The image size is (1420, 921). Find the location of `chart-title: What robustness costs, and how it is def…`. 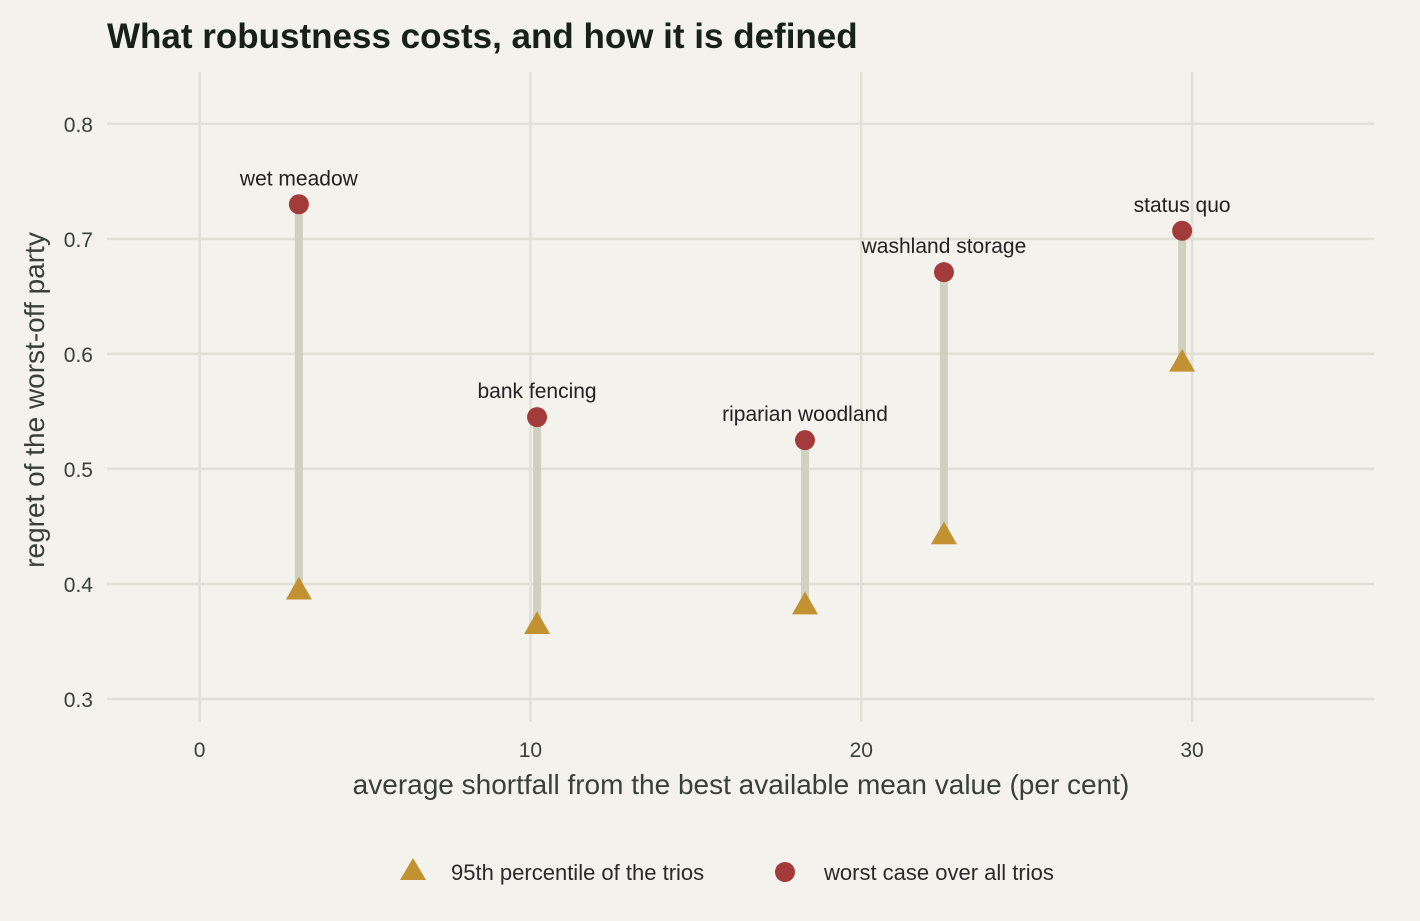

chart-title: What robustness costs, and how it is def… is located at coordinates (482, 36).